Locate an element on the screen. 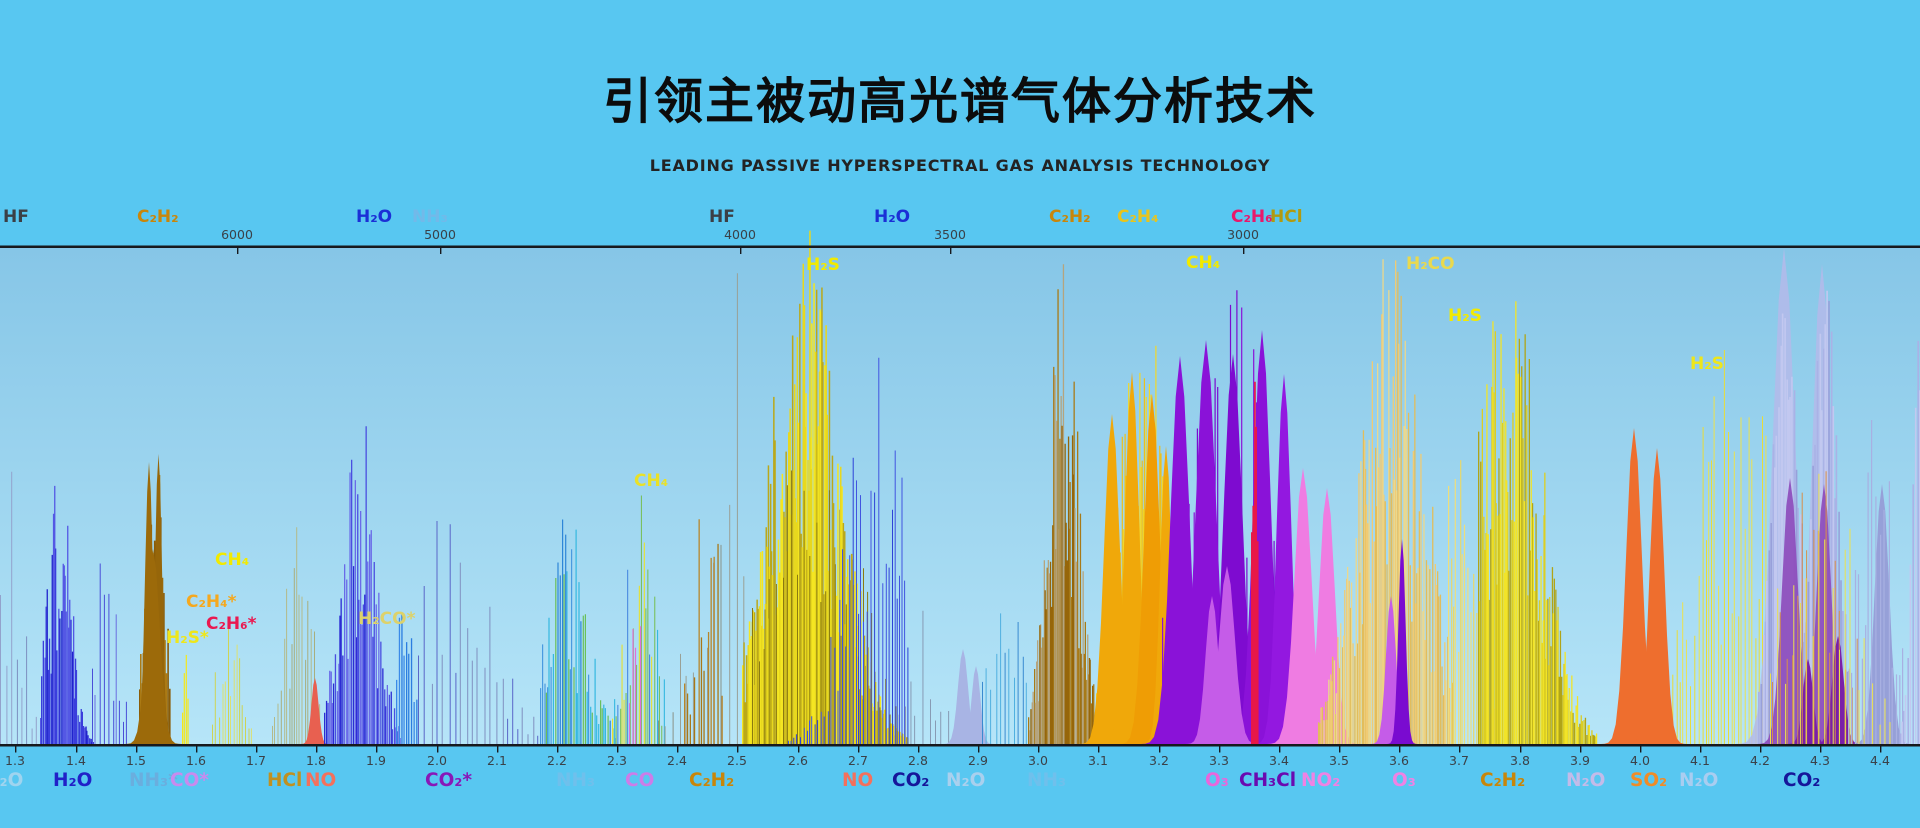  top-tick-label: 4000 is located at coordinates (740, 234).